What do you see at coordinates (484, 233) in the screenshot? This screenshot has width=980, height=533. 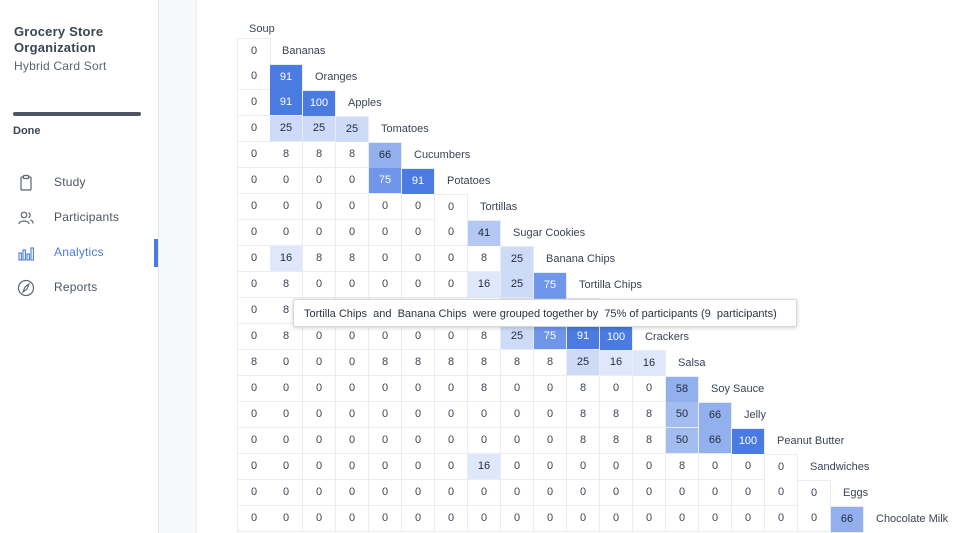 I see `matrix-cell: 41` at bounding box center [484, 233].